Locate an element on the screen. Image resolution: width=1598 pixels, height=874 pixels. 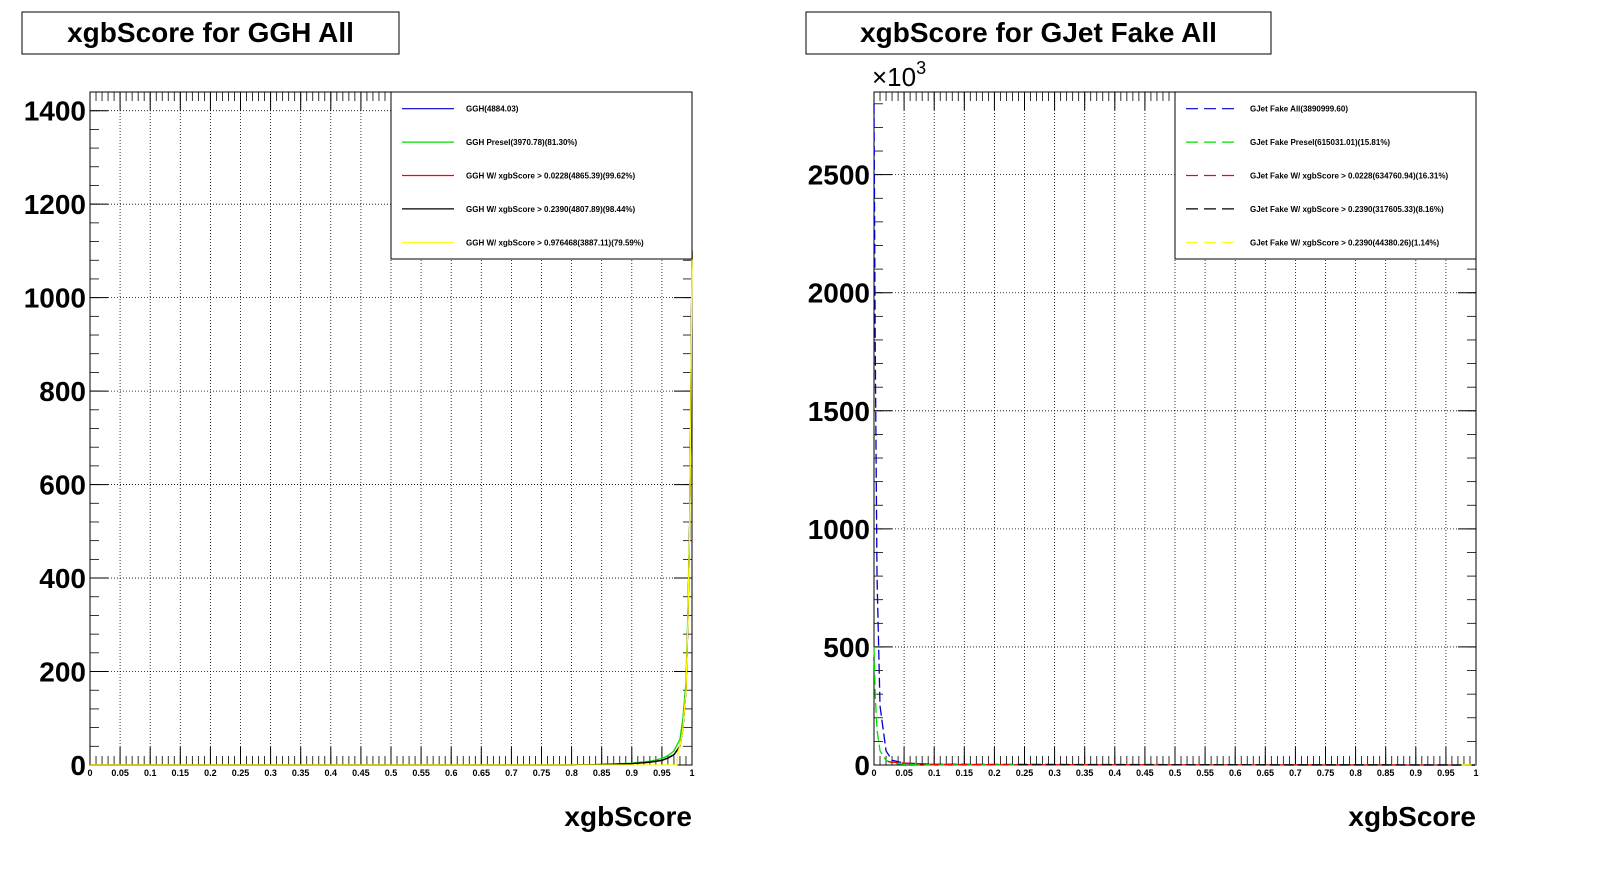
y-multiplier: ×10³ is located at coordinates (899, 75).